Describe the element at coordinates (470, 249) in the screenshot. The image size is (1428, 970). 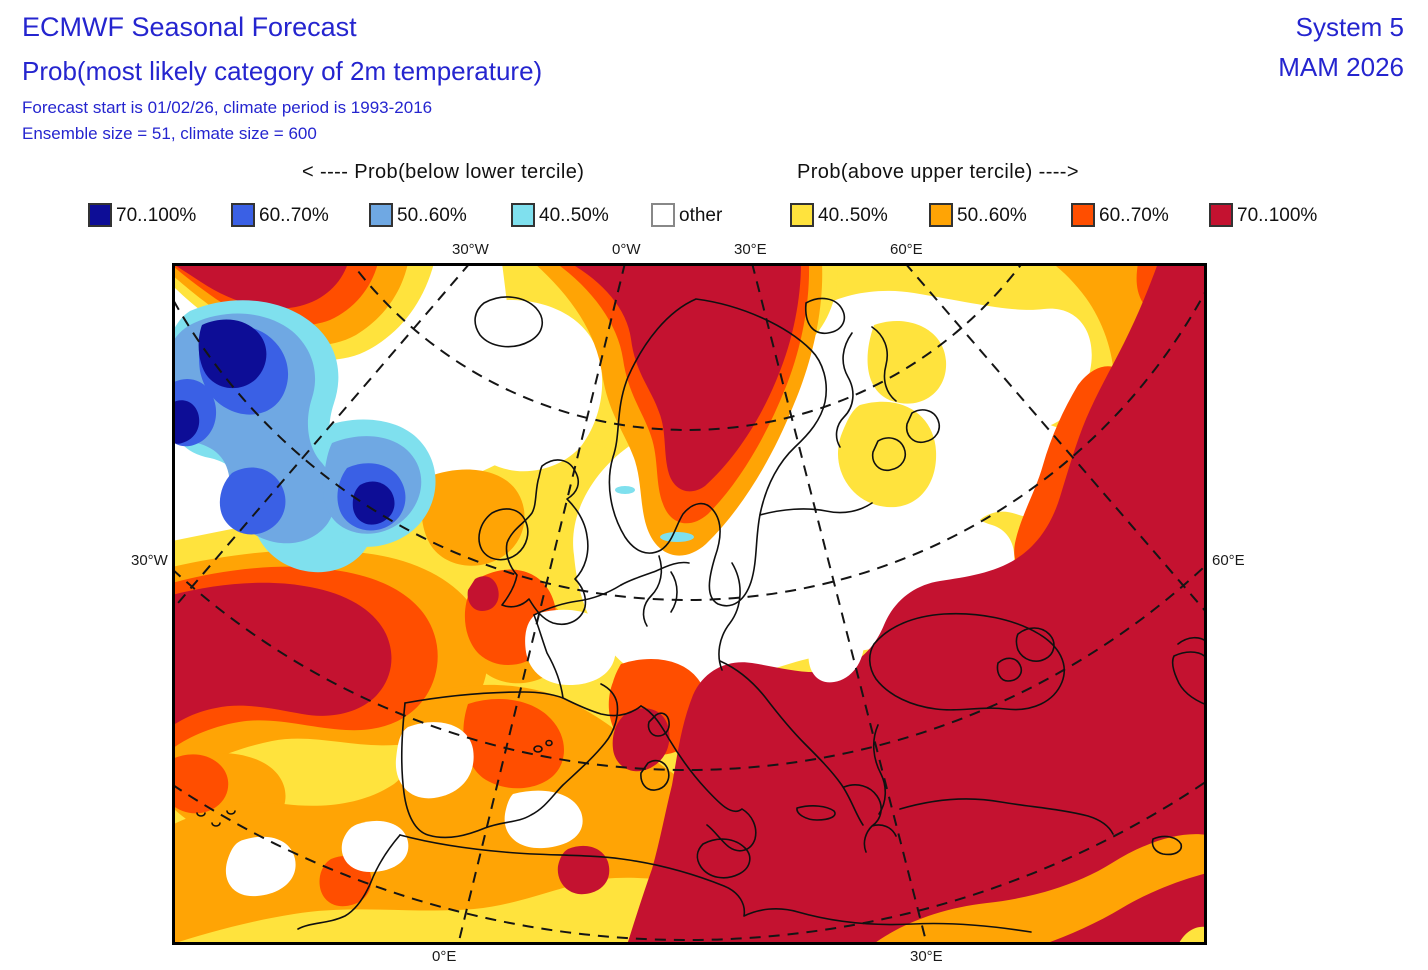
I see `axis-label-top-30w: 30°W` at that location.